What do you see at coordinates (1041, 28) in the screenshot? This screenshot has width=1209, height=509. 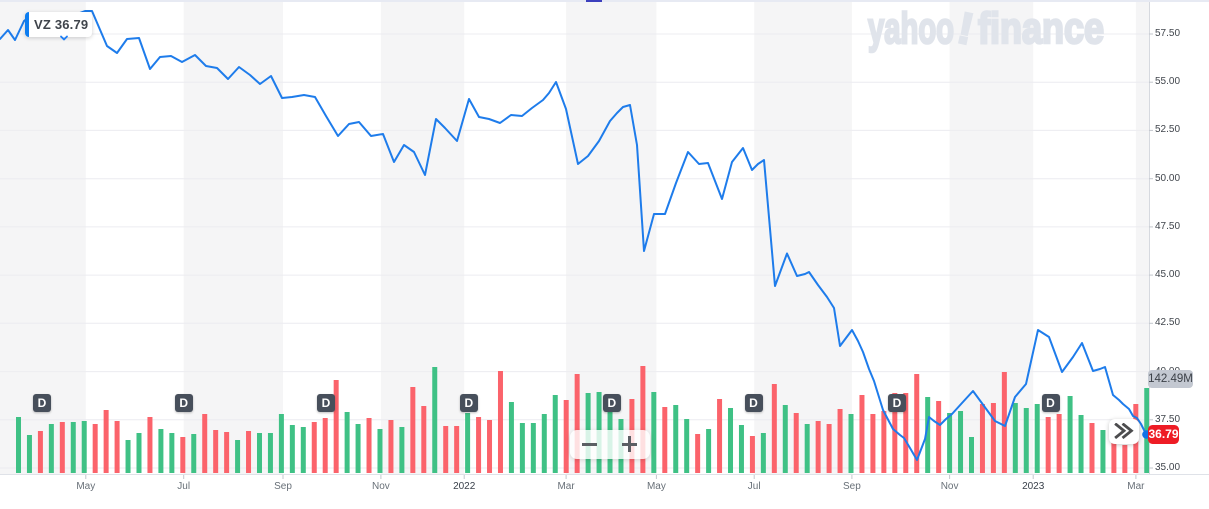 I see `svg-text: finance` at bounding box center [1041, 28].